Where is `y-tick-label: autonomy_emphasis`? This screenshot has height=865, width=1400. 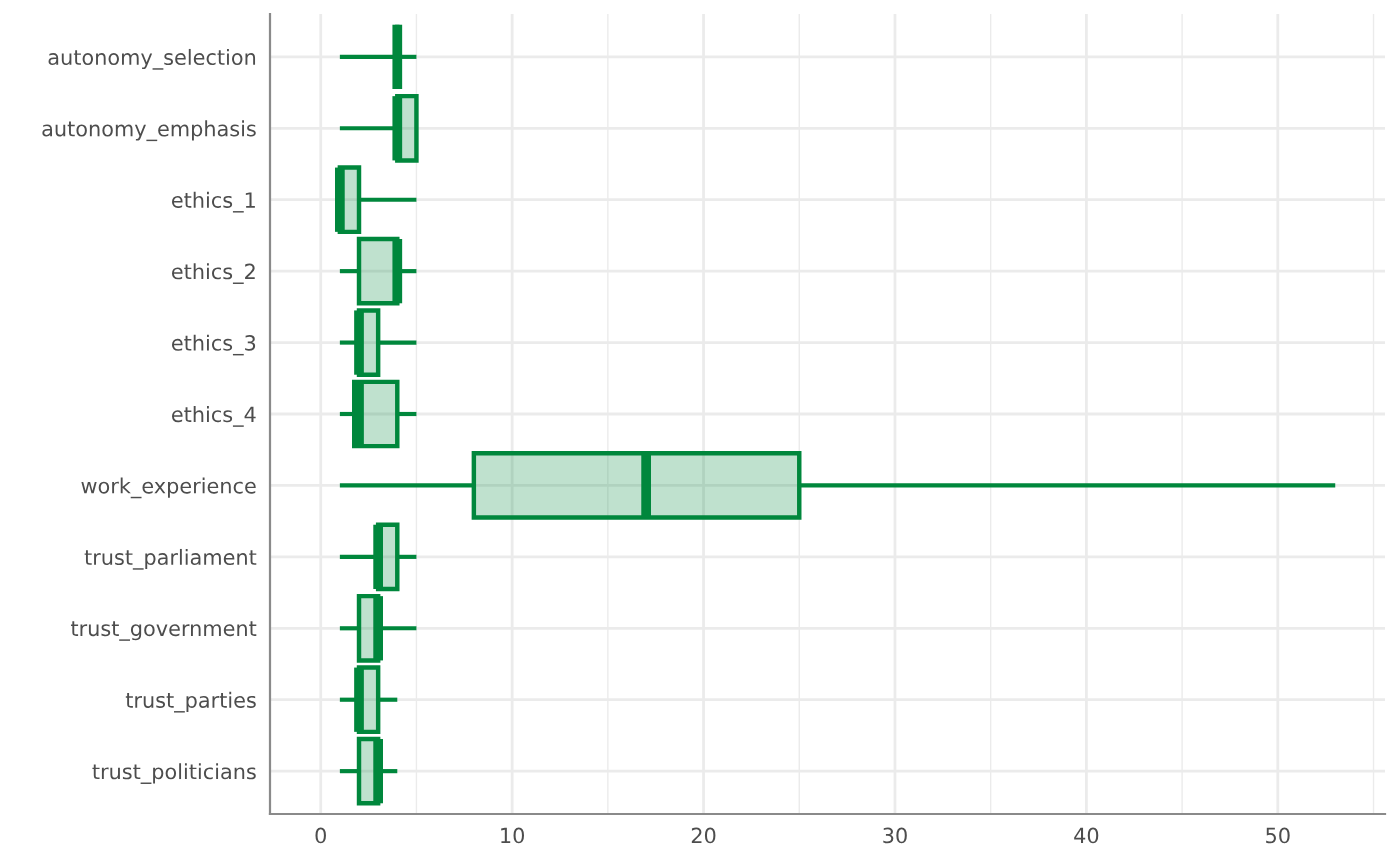
y-tick-label: autonomy_emphasis is located at coordinates (149, 131).